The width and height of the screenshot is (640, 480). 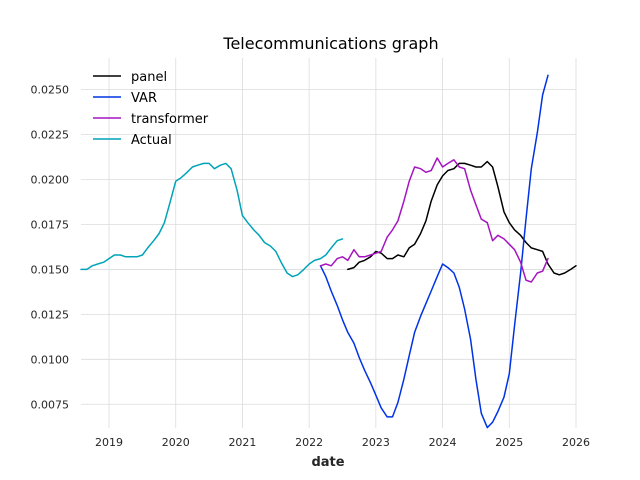 I want to click on y-tick-label: 0.0250, so click(x=50, y=90).